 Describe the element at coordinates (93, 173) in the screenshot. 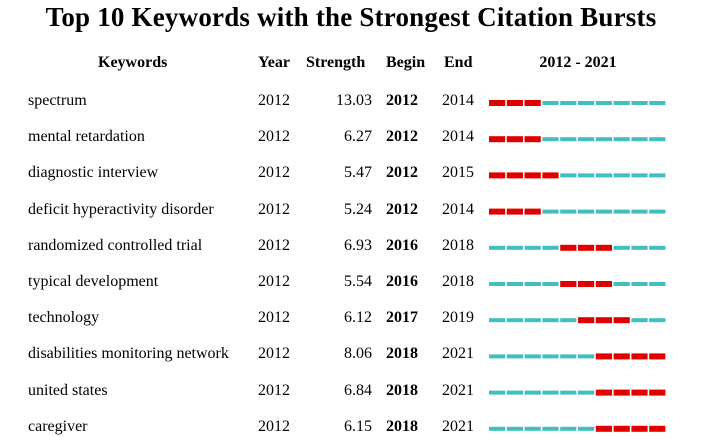

I see `keyword-label: diagnostic interview` at that location.